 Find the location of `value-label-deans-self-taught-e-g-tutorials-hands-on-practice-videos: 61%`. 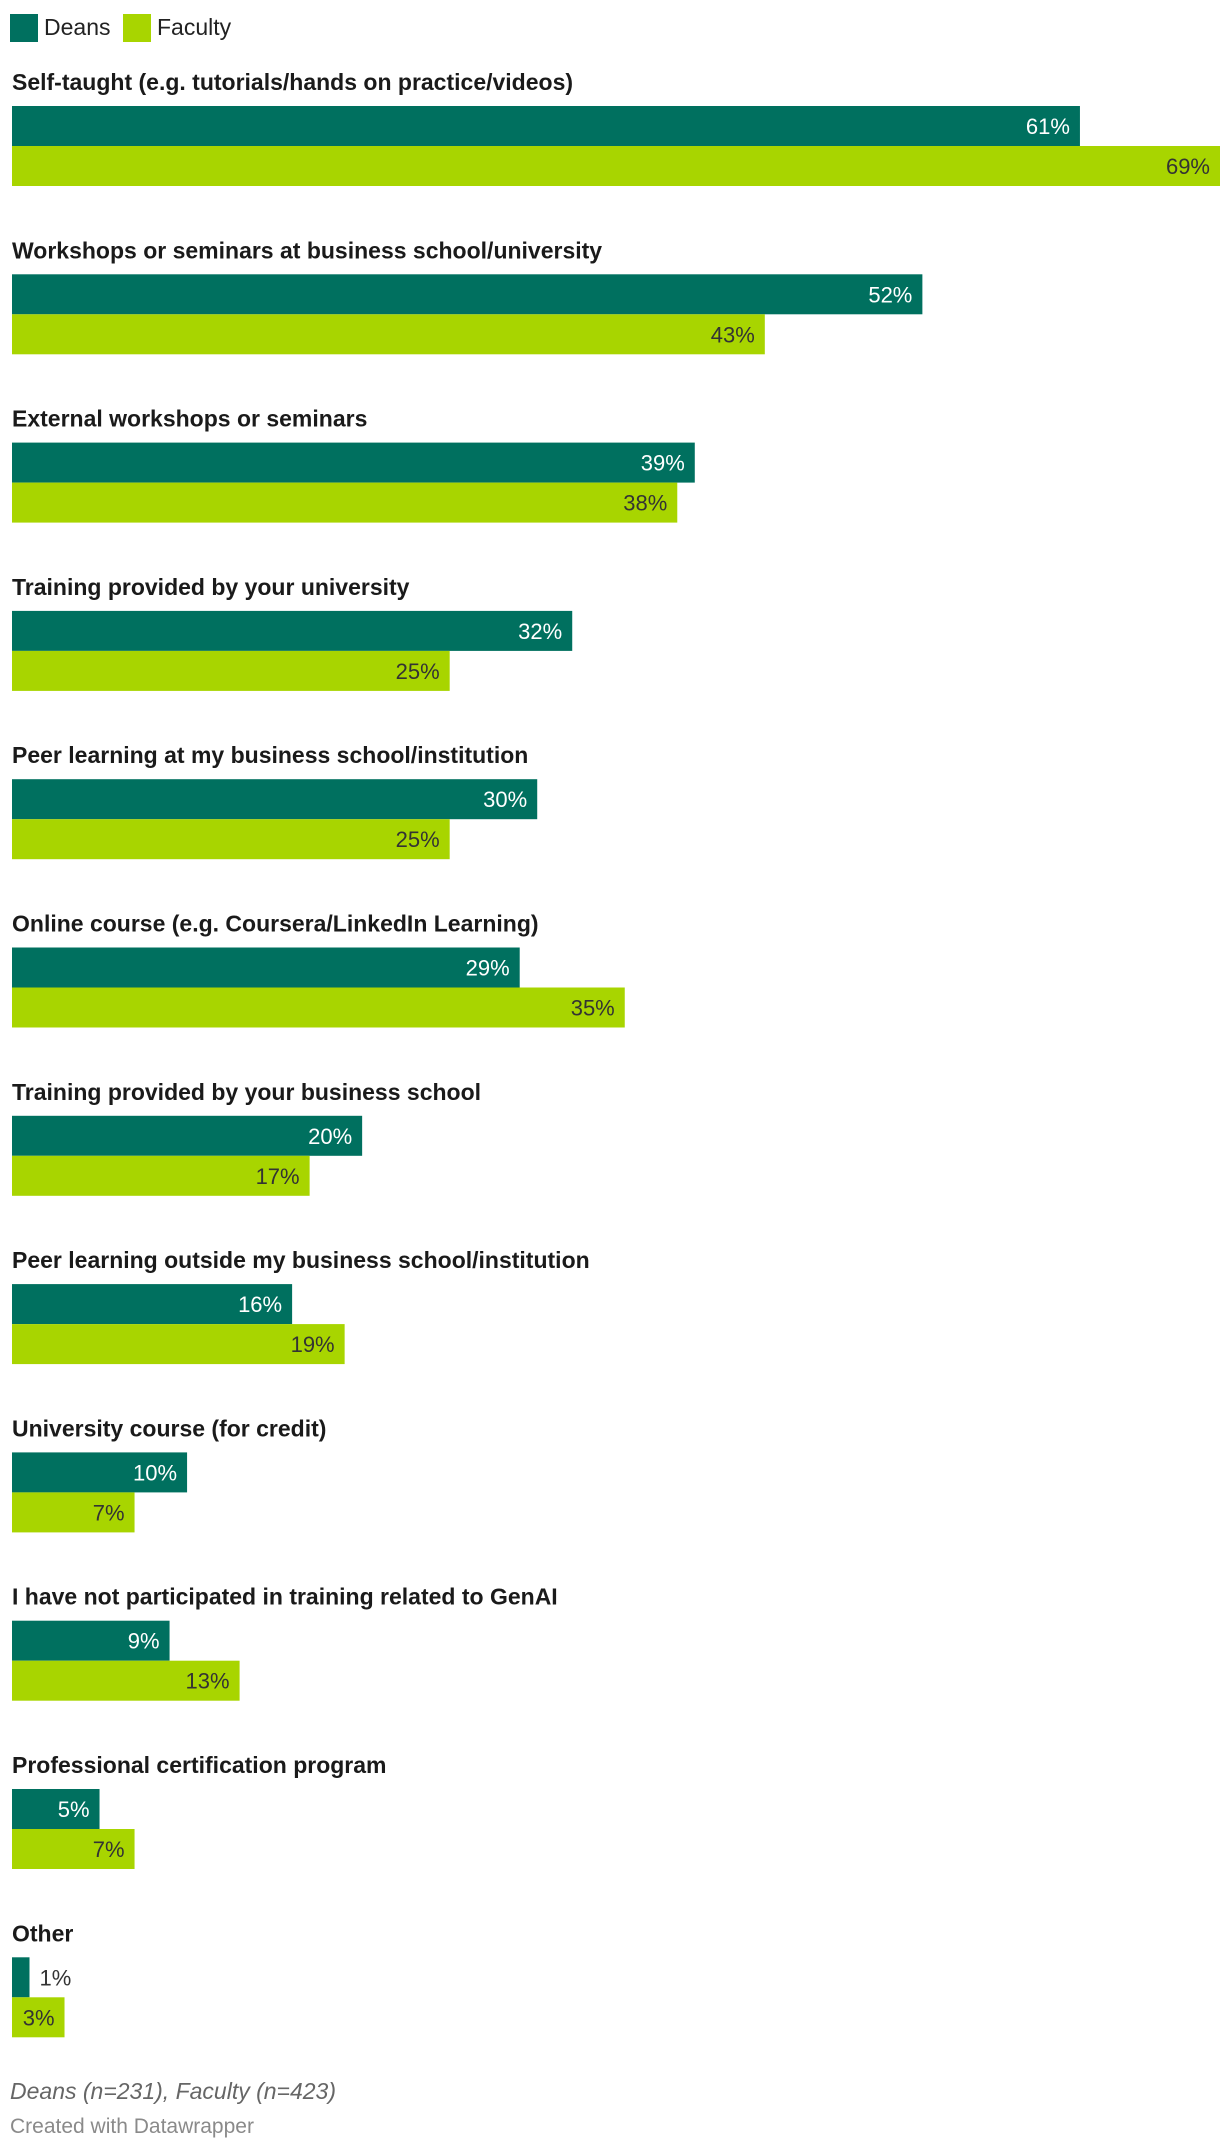

value-label-deans-self-taught-e-g-tutorials-hands-on-practice-videos: 61% is located at coordinates (1048, 126).